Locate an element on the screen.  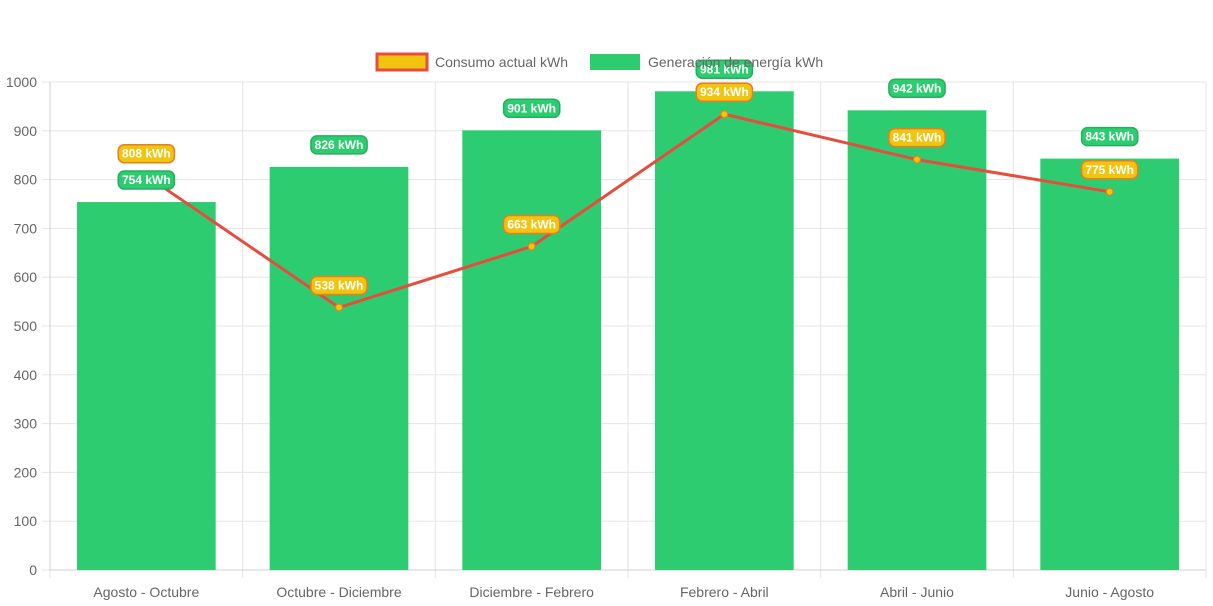
line-value-label: 808 kWh is located at coordinates (146, 153).